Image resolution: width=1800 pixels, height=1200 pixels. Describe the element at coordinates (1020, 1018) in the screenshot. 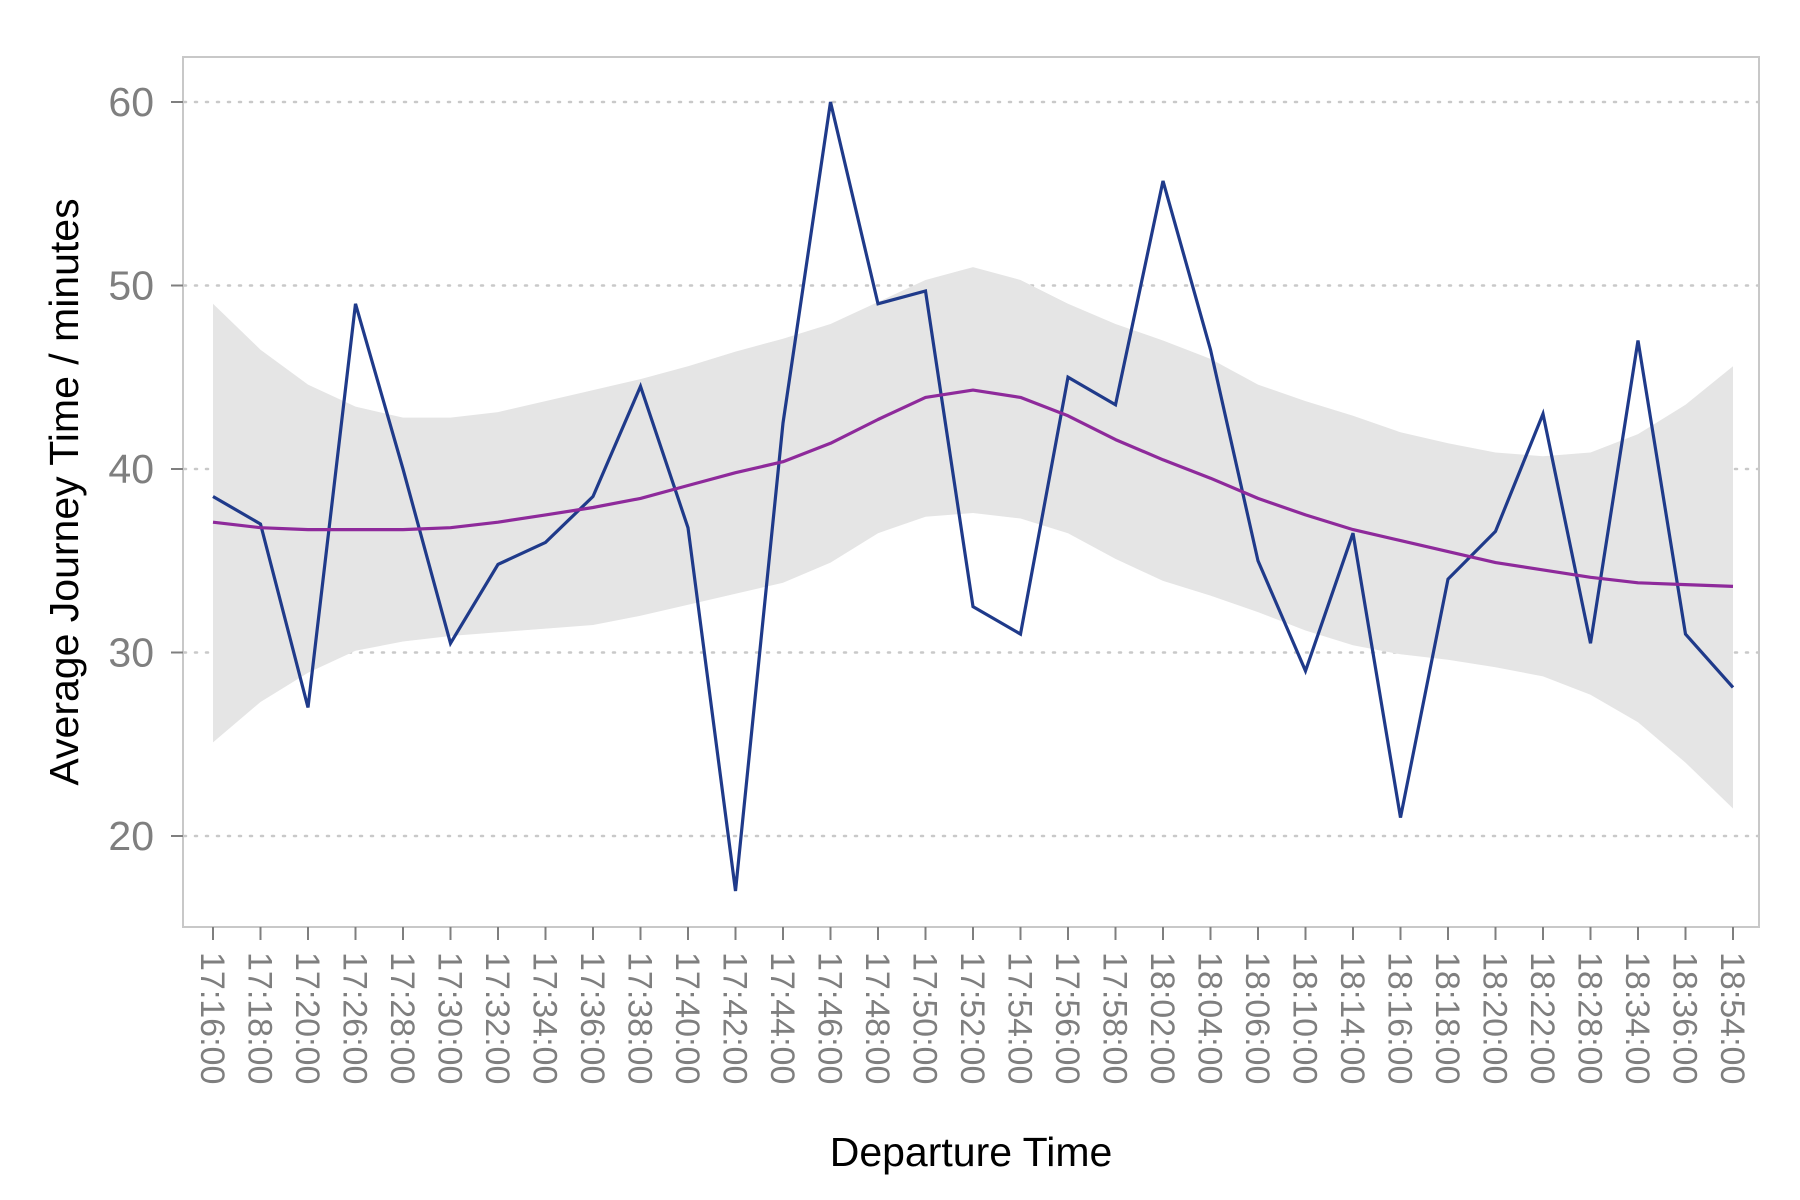

I see `x-tick-label: 17:54:00` at that location.